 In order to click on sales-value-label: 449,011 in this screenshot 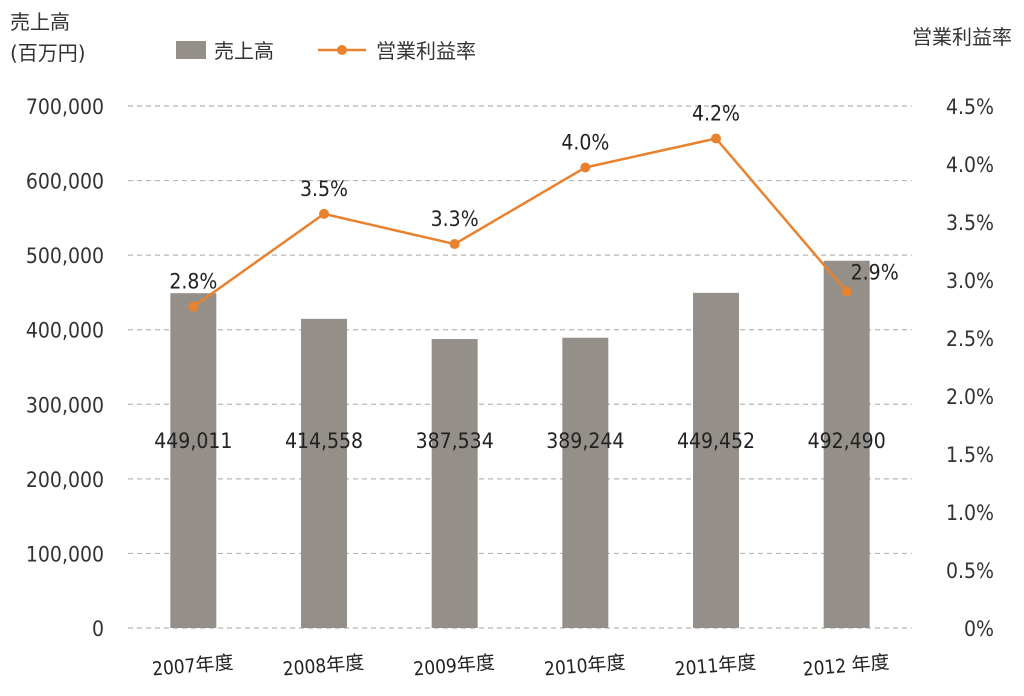, I will do `click(193, 441)`.